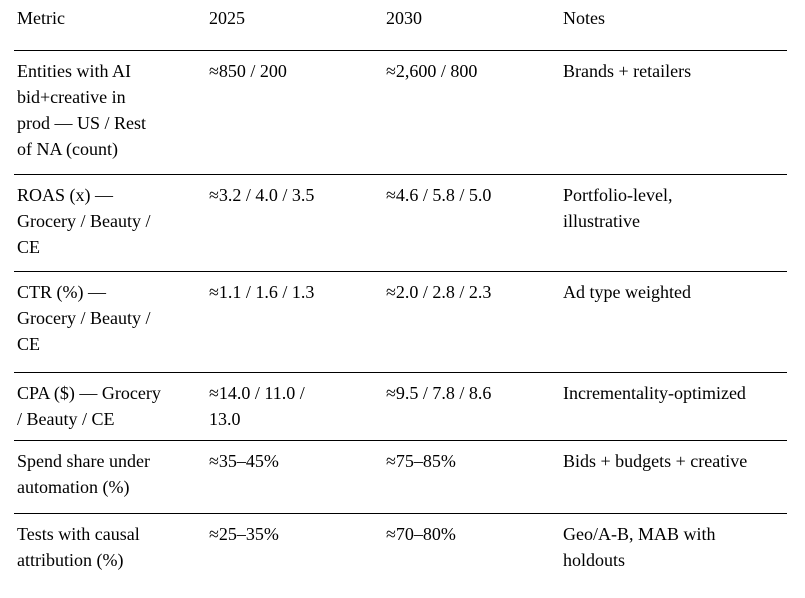 This screenshot has height=598, width=805. I want to click on table-header: Metric 2025 2030 Notes, so click(400, 25).